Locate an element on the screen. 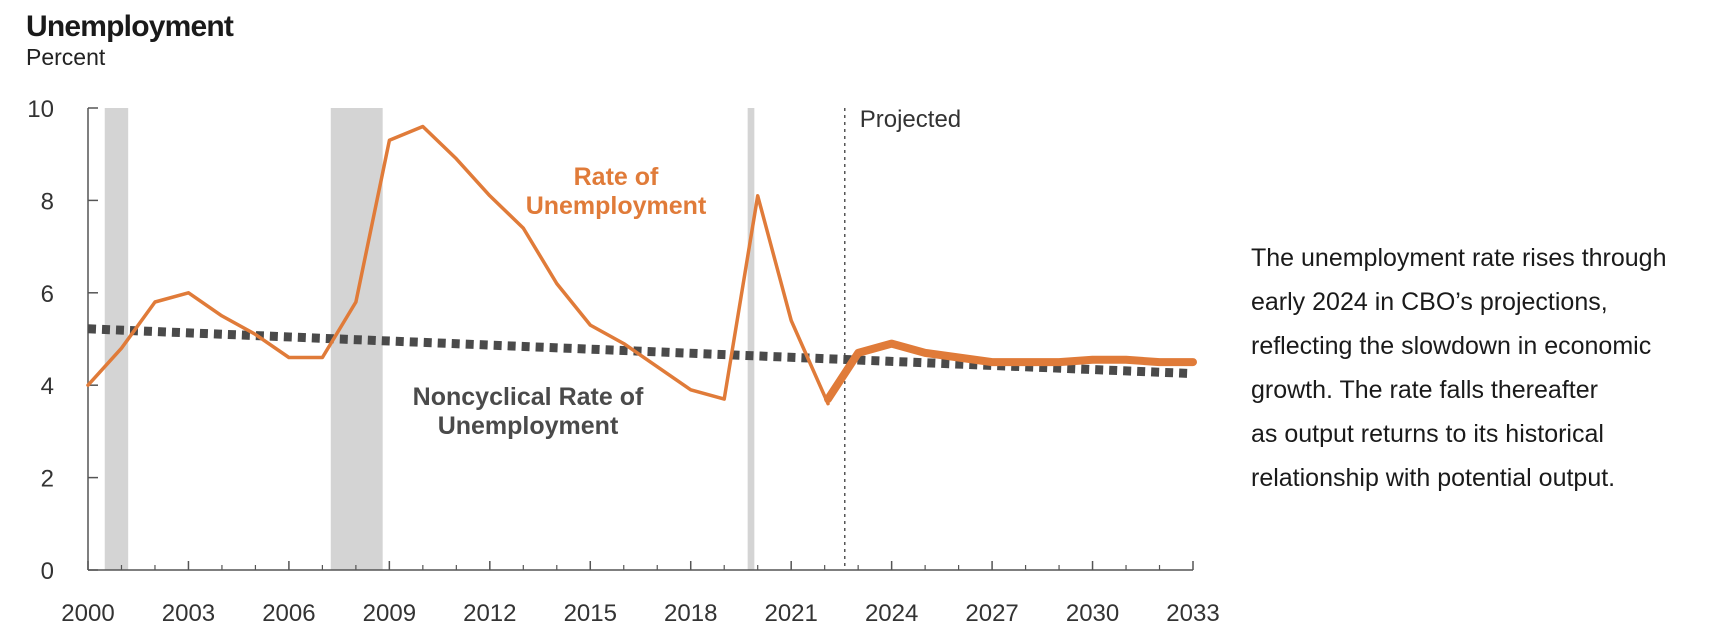 The height and width of the screenshot is (642, 1712). noncyclical-rate-label-line-1: Noncyclical Rate of is located at coordinates (528, 397).